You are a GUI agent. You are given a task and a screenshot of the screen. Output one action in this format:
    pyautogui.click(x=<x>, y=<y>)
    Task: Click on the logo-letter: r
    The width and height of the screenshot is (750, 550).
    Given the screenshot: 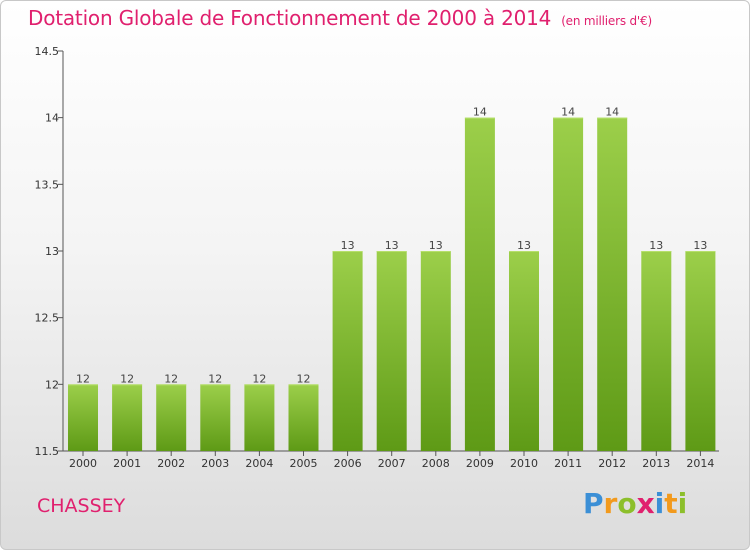 What is the action you would take?
    pyautogui.click(x=610, y=503)
    